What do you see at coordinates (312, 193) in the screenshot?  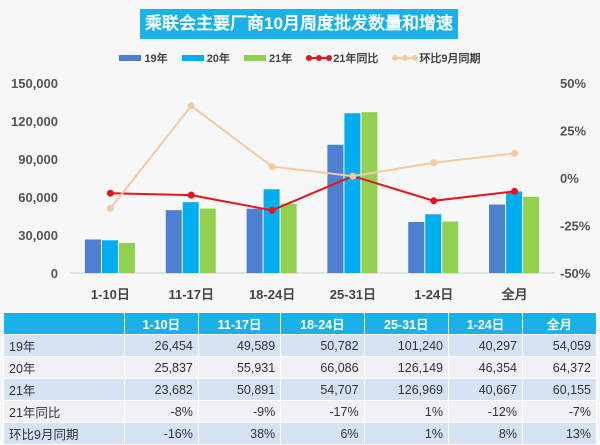 I see `line-21年同比` at bounding box center [312, 193].